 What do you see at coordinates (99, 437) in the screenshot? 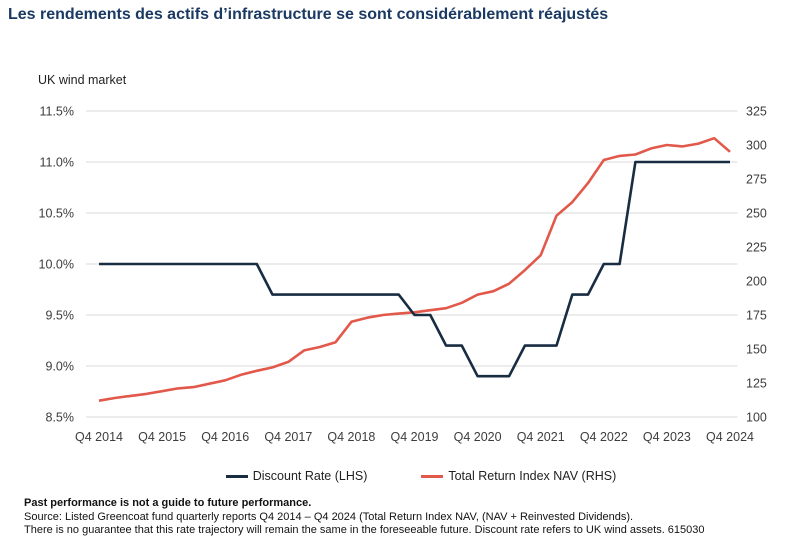
I see `x-axis-label: Q4 2014` at bounding box center [99, 437].